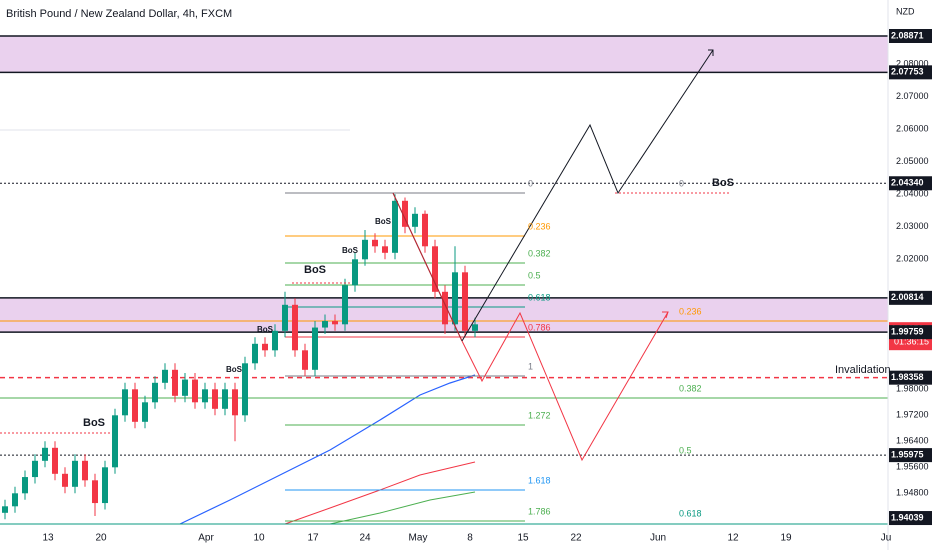  I want to click on fib-label: 0.786, so click(539, 327).